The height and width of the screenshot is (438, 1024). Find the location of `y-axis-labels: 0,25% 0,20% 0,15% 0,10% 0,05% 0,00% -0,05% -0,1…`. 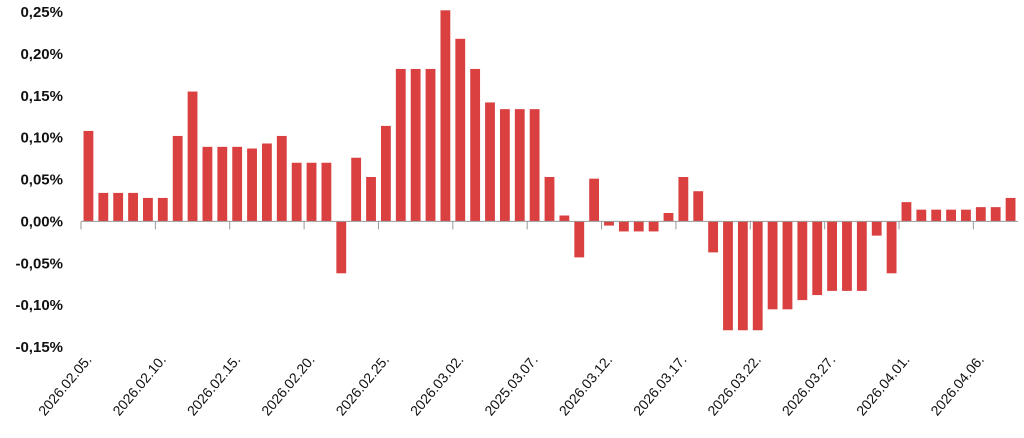

y-axis-labels: 0,25% 0,20% 0,15% 0,10% 0,05% 0,00% -0,05% -0,1… is located at coordinates (39, 180).